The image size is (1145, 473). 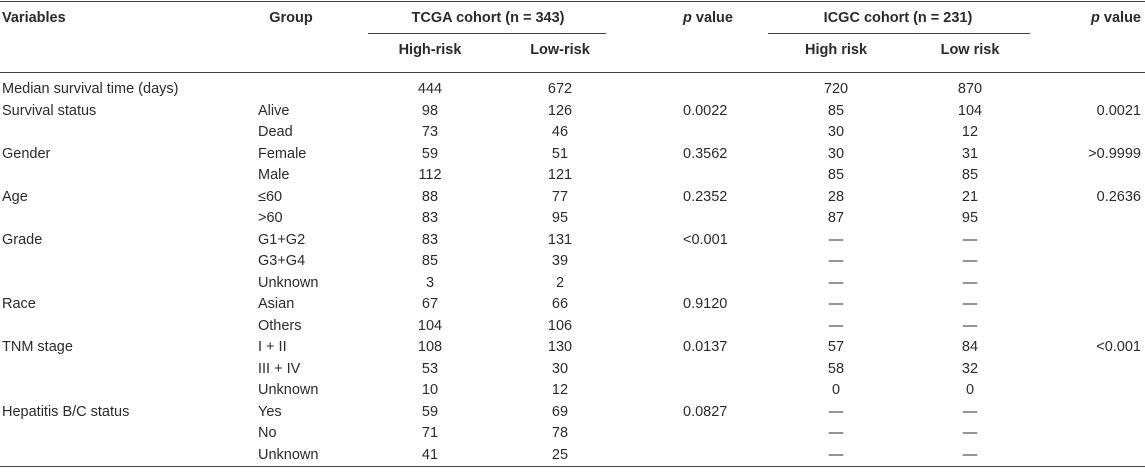 I want to click on table-cell: 88, so click(x=430, y=196).